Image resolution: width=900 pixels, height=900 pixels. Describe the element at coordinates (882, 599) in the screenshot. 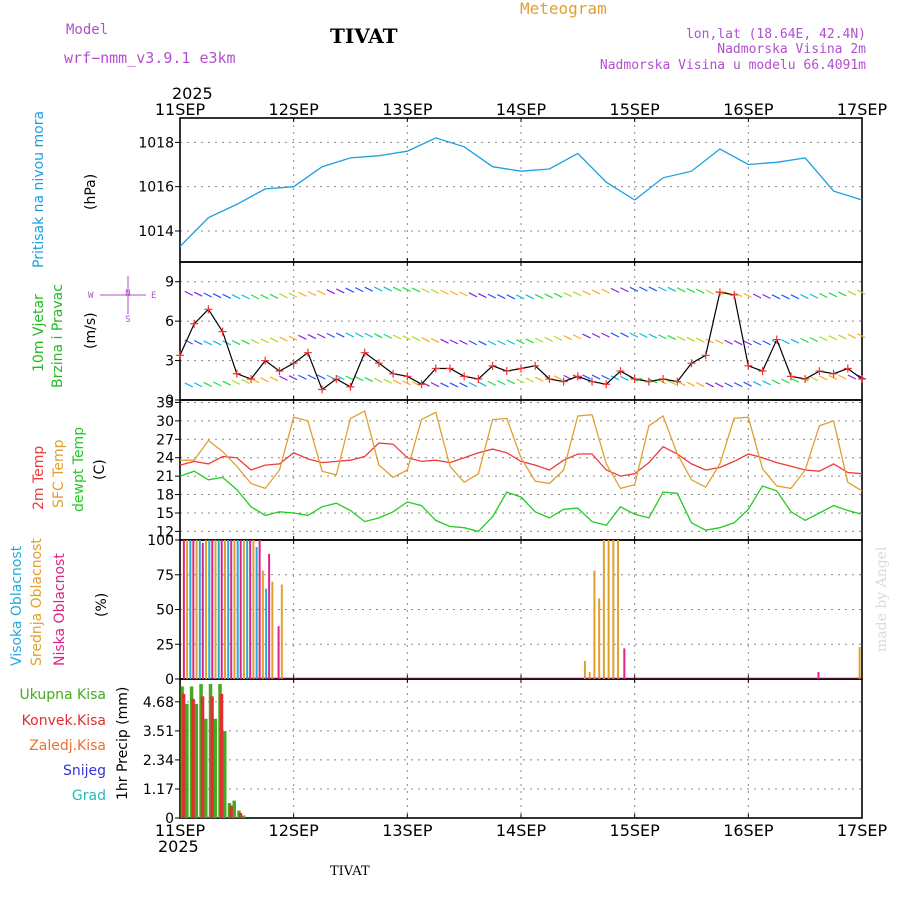

I see `credit-text: made by Angel` at that location.